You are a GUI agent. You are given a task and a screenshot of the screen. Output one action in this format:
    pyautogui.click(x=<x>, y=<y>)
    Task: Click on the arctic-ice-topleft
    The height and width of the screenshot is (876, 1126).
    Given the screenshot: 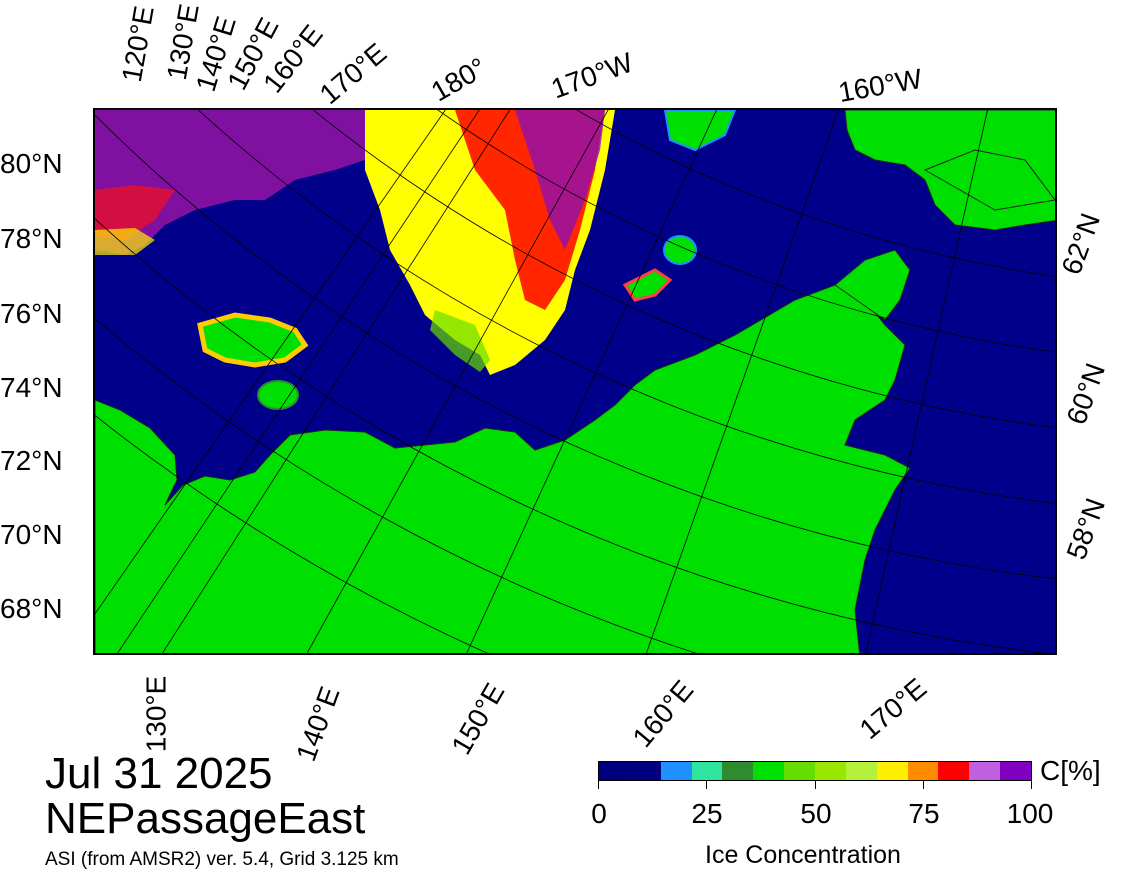 What is the action you would take?
    pyautogui.click(x=255, y=182)
    